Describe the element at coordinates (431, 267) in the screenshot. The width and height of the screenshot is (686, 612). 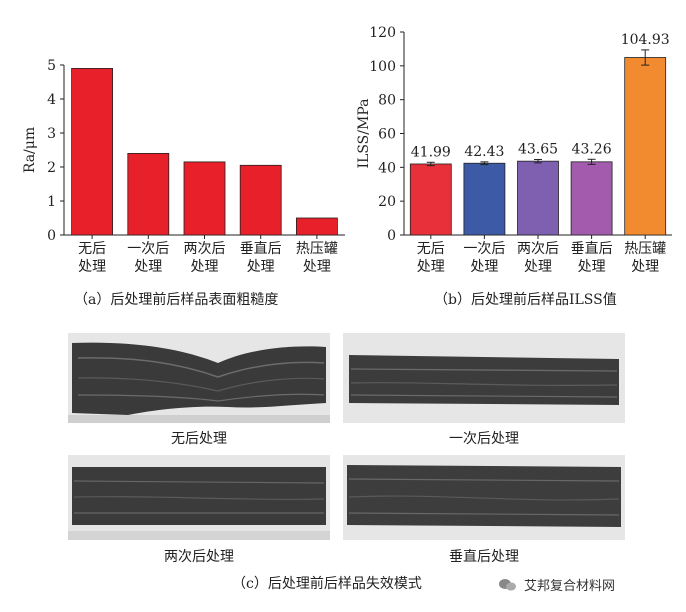
I see `x-tick-label-1-0-line2: 处理` at that location.